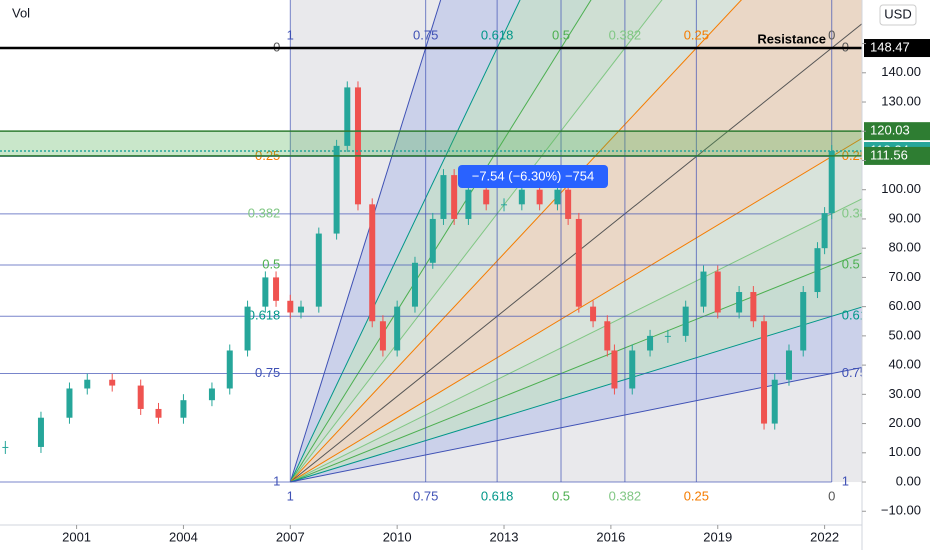 This screenshot has height=550, width=932. I want to click on fan-label-top: 0.5, so click(561, 34).